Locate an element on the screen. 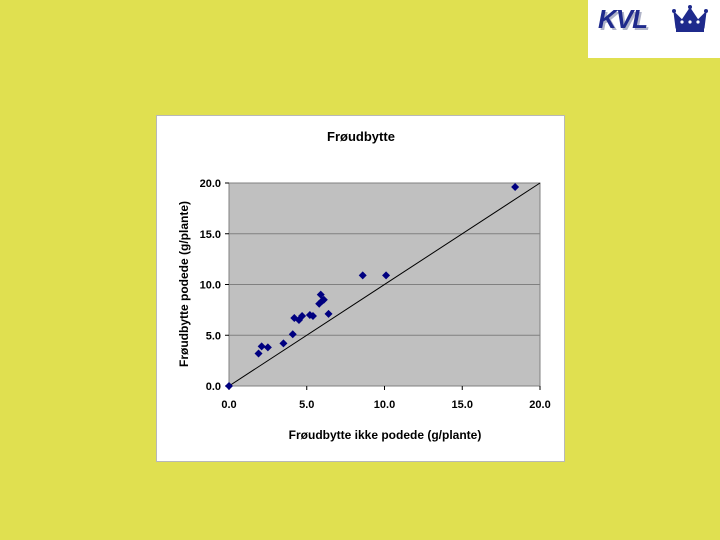  chart-title: Frøudbytte is located at coordinates (361, 136).